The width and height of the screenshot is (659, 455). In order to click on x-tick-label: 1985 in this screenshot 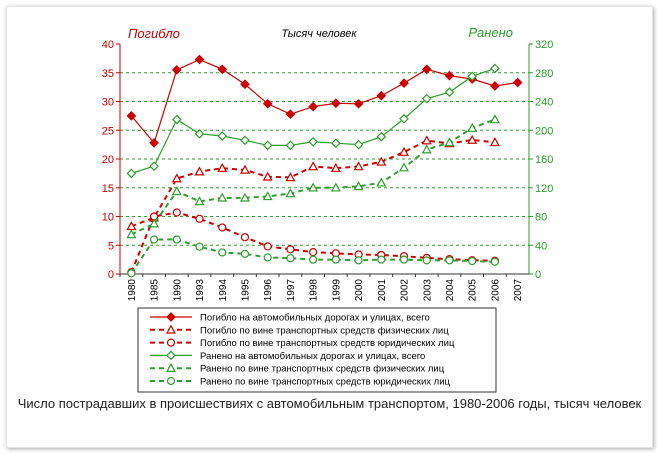, I will do `click(155, 290)`.